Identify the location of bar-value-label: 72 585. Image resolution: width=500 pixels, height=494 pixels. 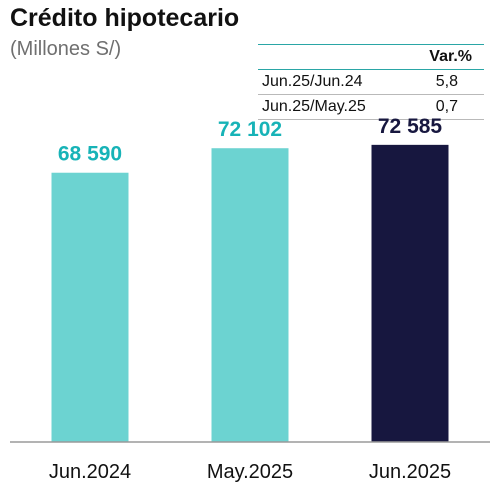
(410, 126).